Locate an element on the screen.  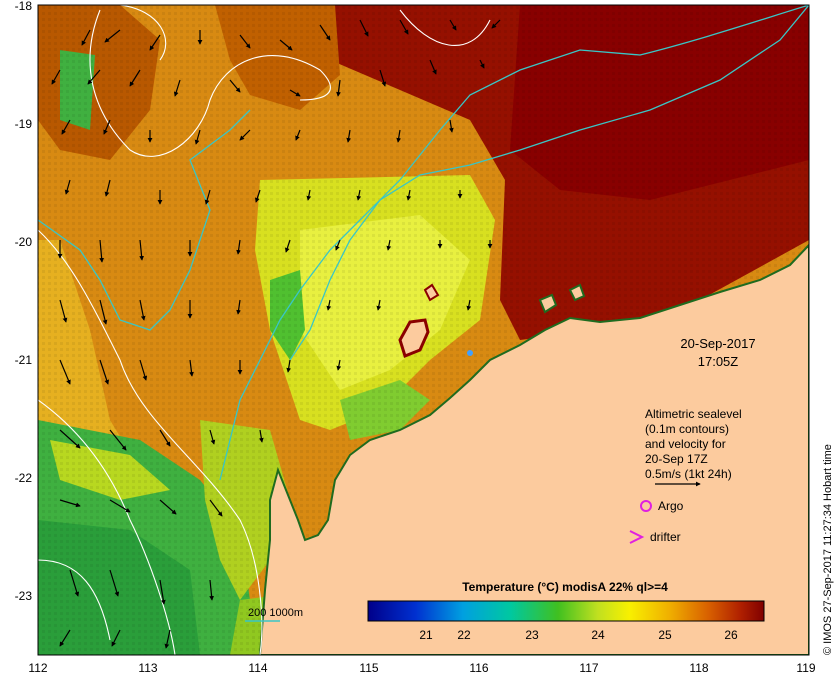
x-tick: 116 is located at coordinates (478, 668).